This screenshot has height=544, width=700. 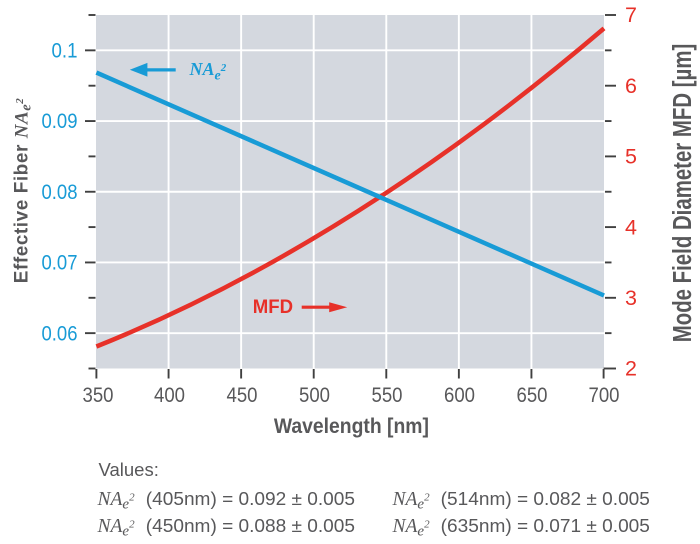 I want to click on svg-text: 350, so click(x=98, y=395).